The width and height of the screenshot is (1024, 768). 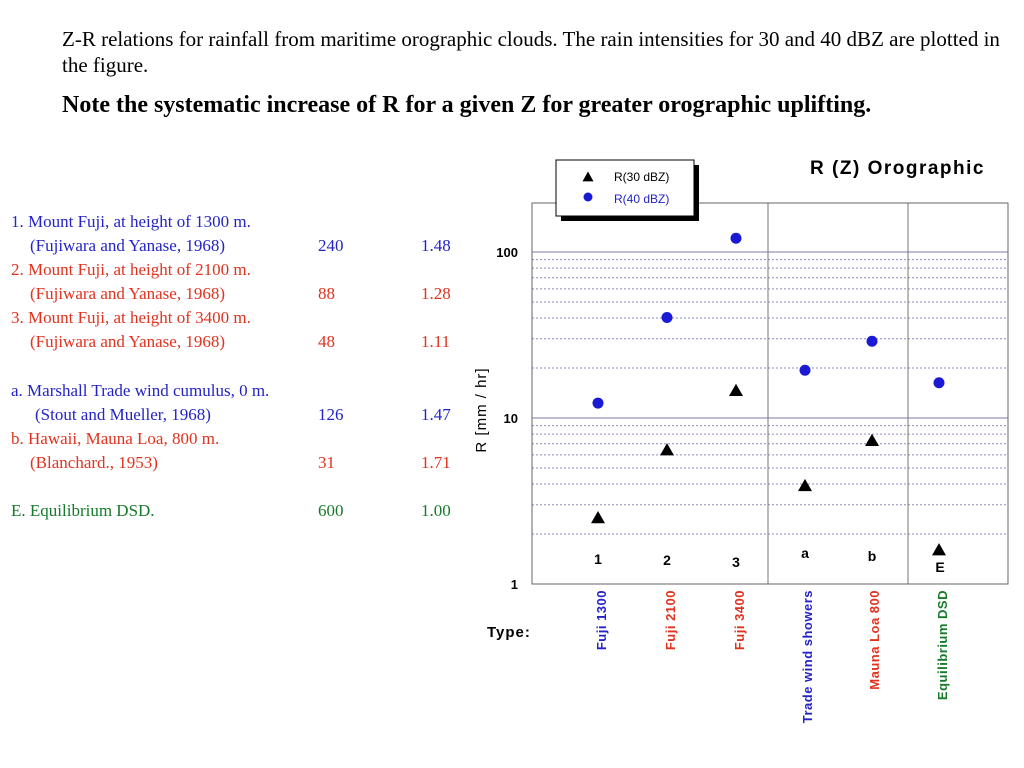 What do you see at coordinates (115, 438) in the screenshot?
I see `source-title: b. Hawaii, Mauna Loa, 800 m.` at bounding box center [115, 438].